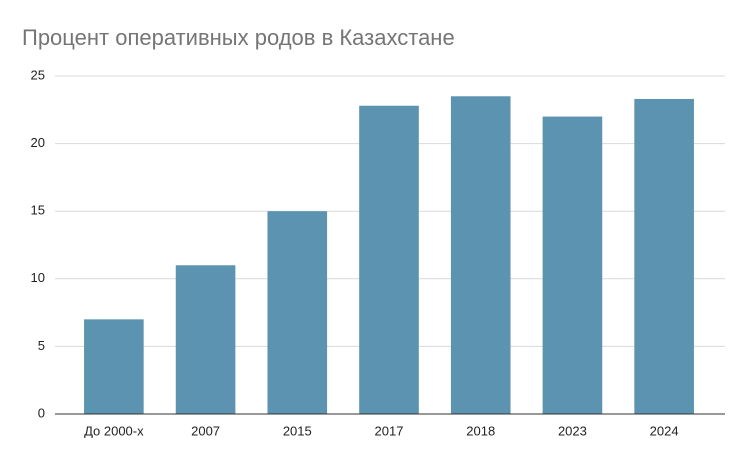 This screenshot has width=748, height=453. Describe the element at coordinates (664, 430) in the screenshot. I see `x-tick-label: 2024` at that location.